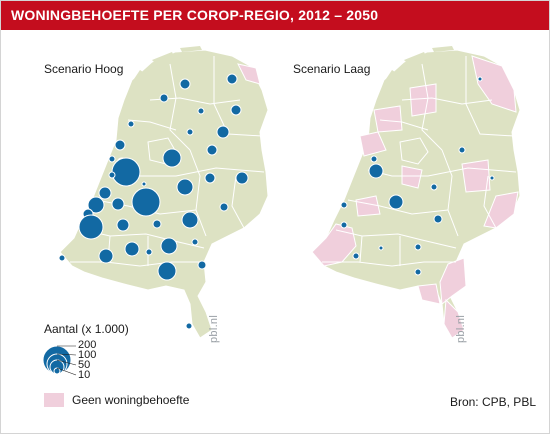 Image resolution: width=550 pixels, height=434 pixels. What do you see at coordinates (443, 49) in the screenshot?
I see `wadden-isle-3-low` at bounding box center [443, 49].